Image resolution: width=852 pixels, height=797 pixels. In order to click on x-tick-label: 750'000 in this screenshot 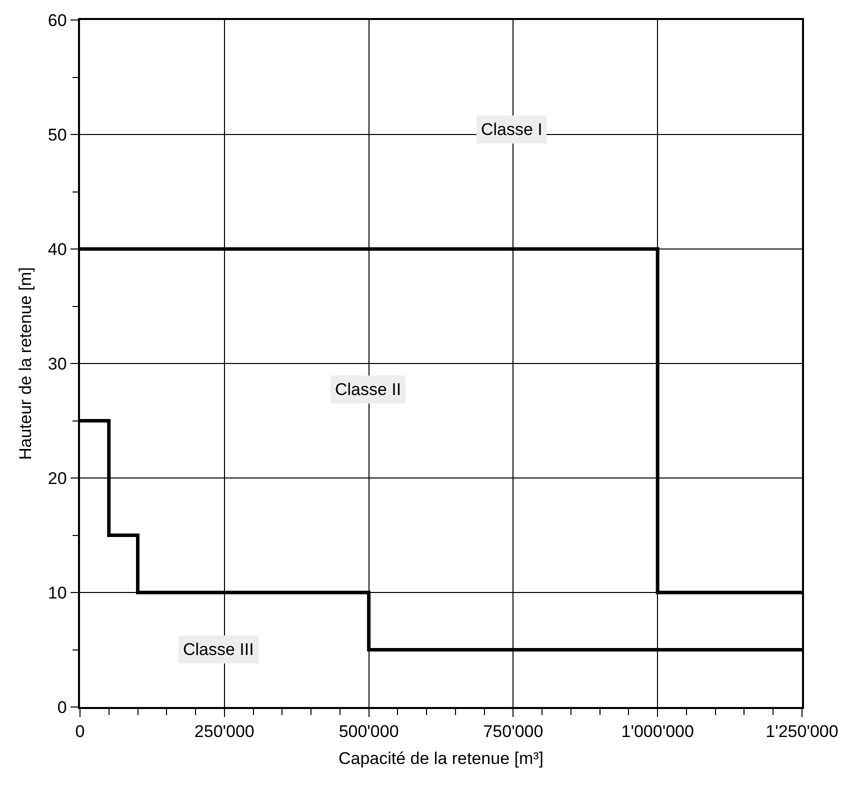, I will do `click(513, 732)`.